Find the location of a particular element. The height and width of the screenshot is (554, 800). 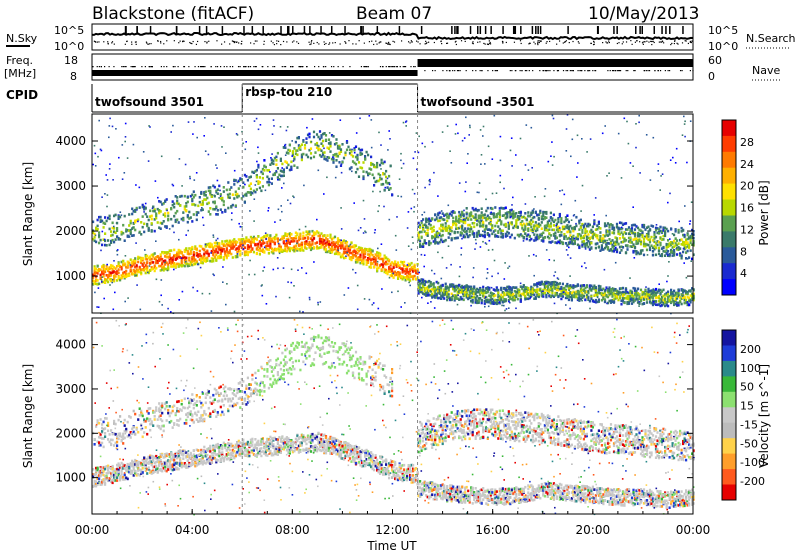

freq-trace-low is located at coordinates (255, 73).